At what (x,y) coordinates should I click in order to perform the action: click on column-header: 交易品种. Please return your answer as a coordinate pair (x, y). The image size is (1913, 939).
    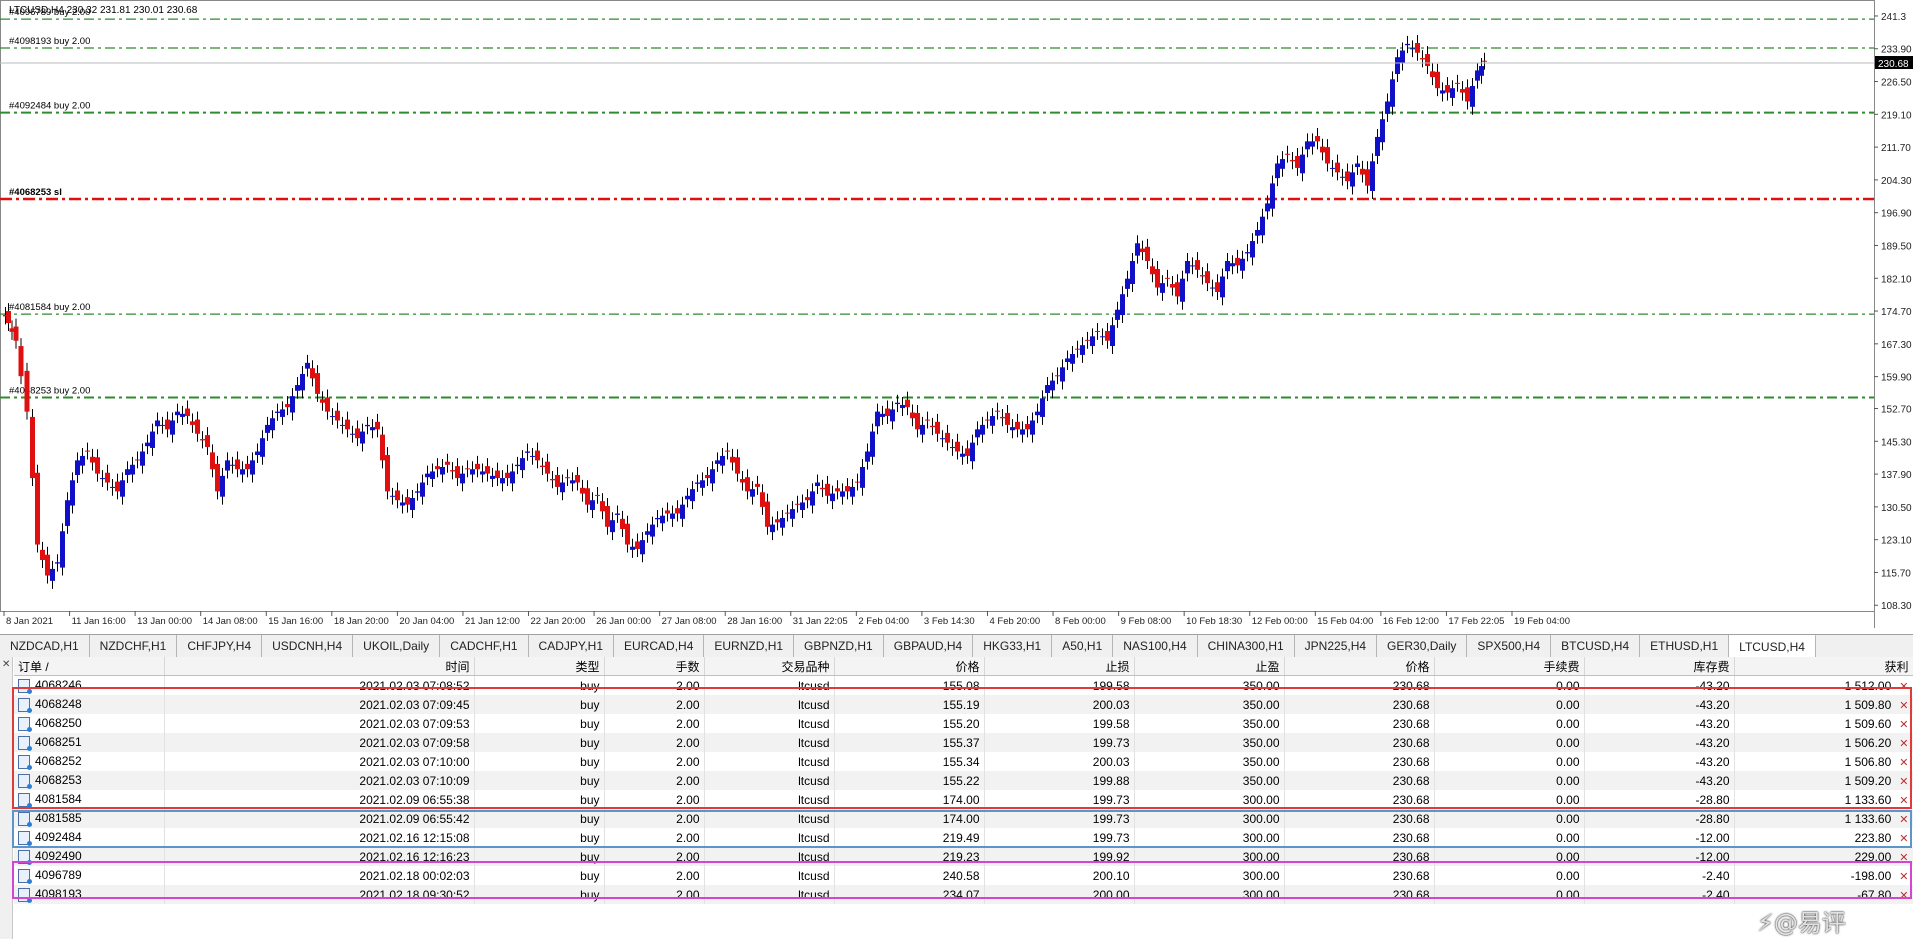
    Looking at the image, I should click on (769, 666).